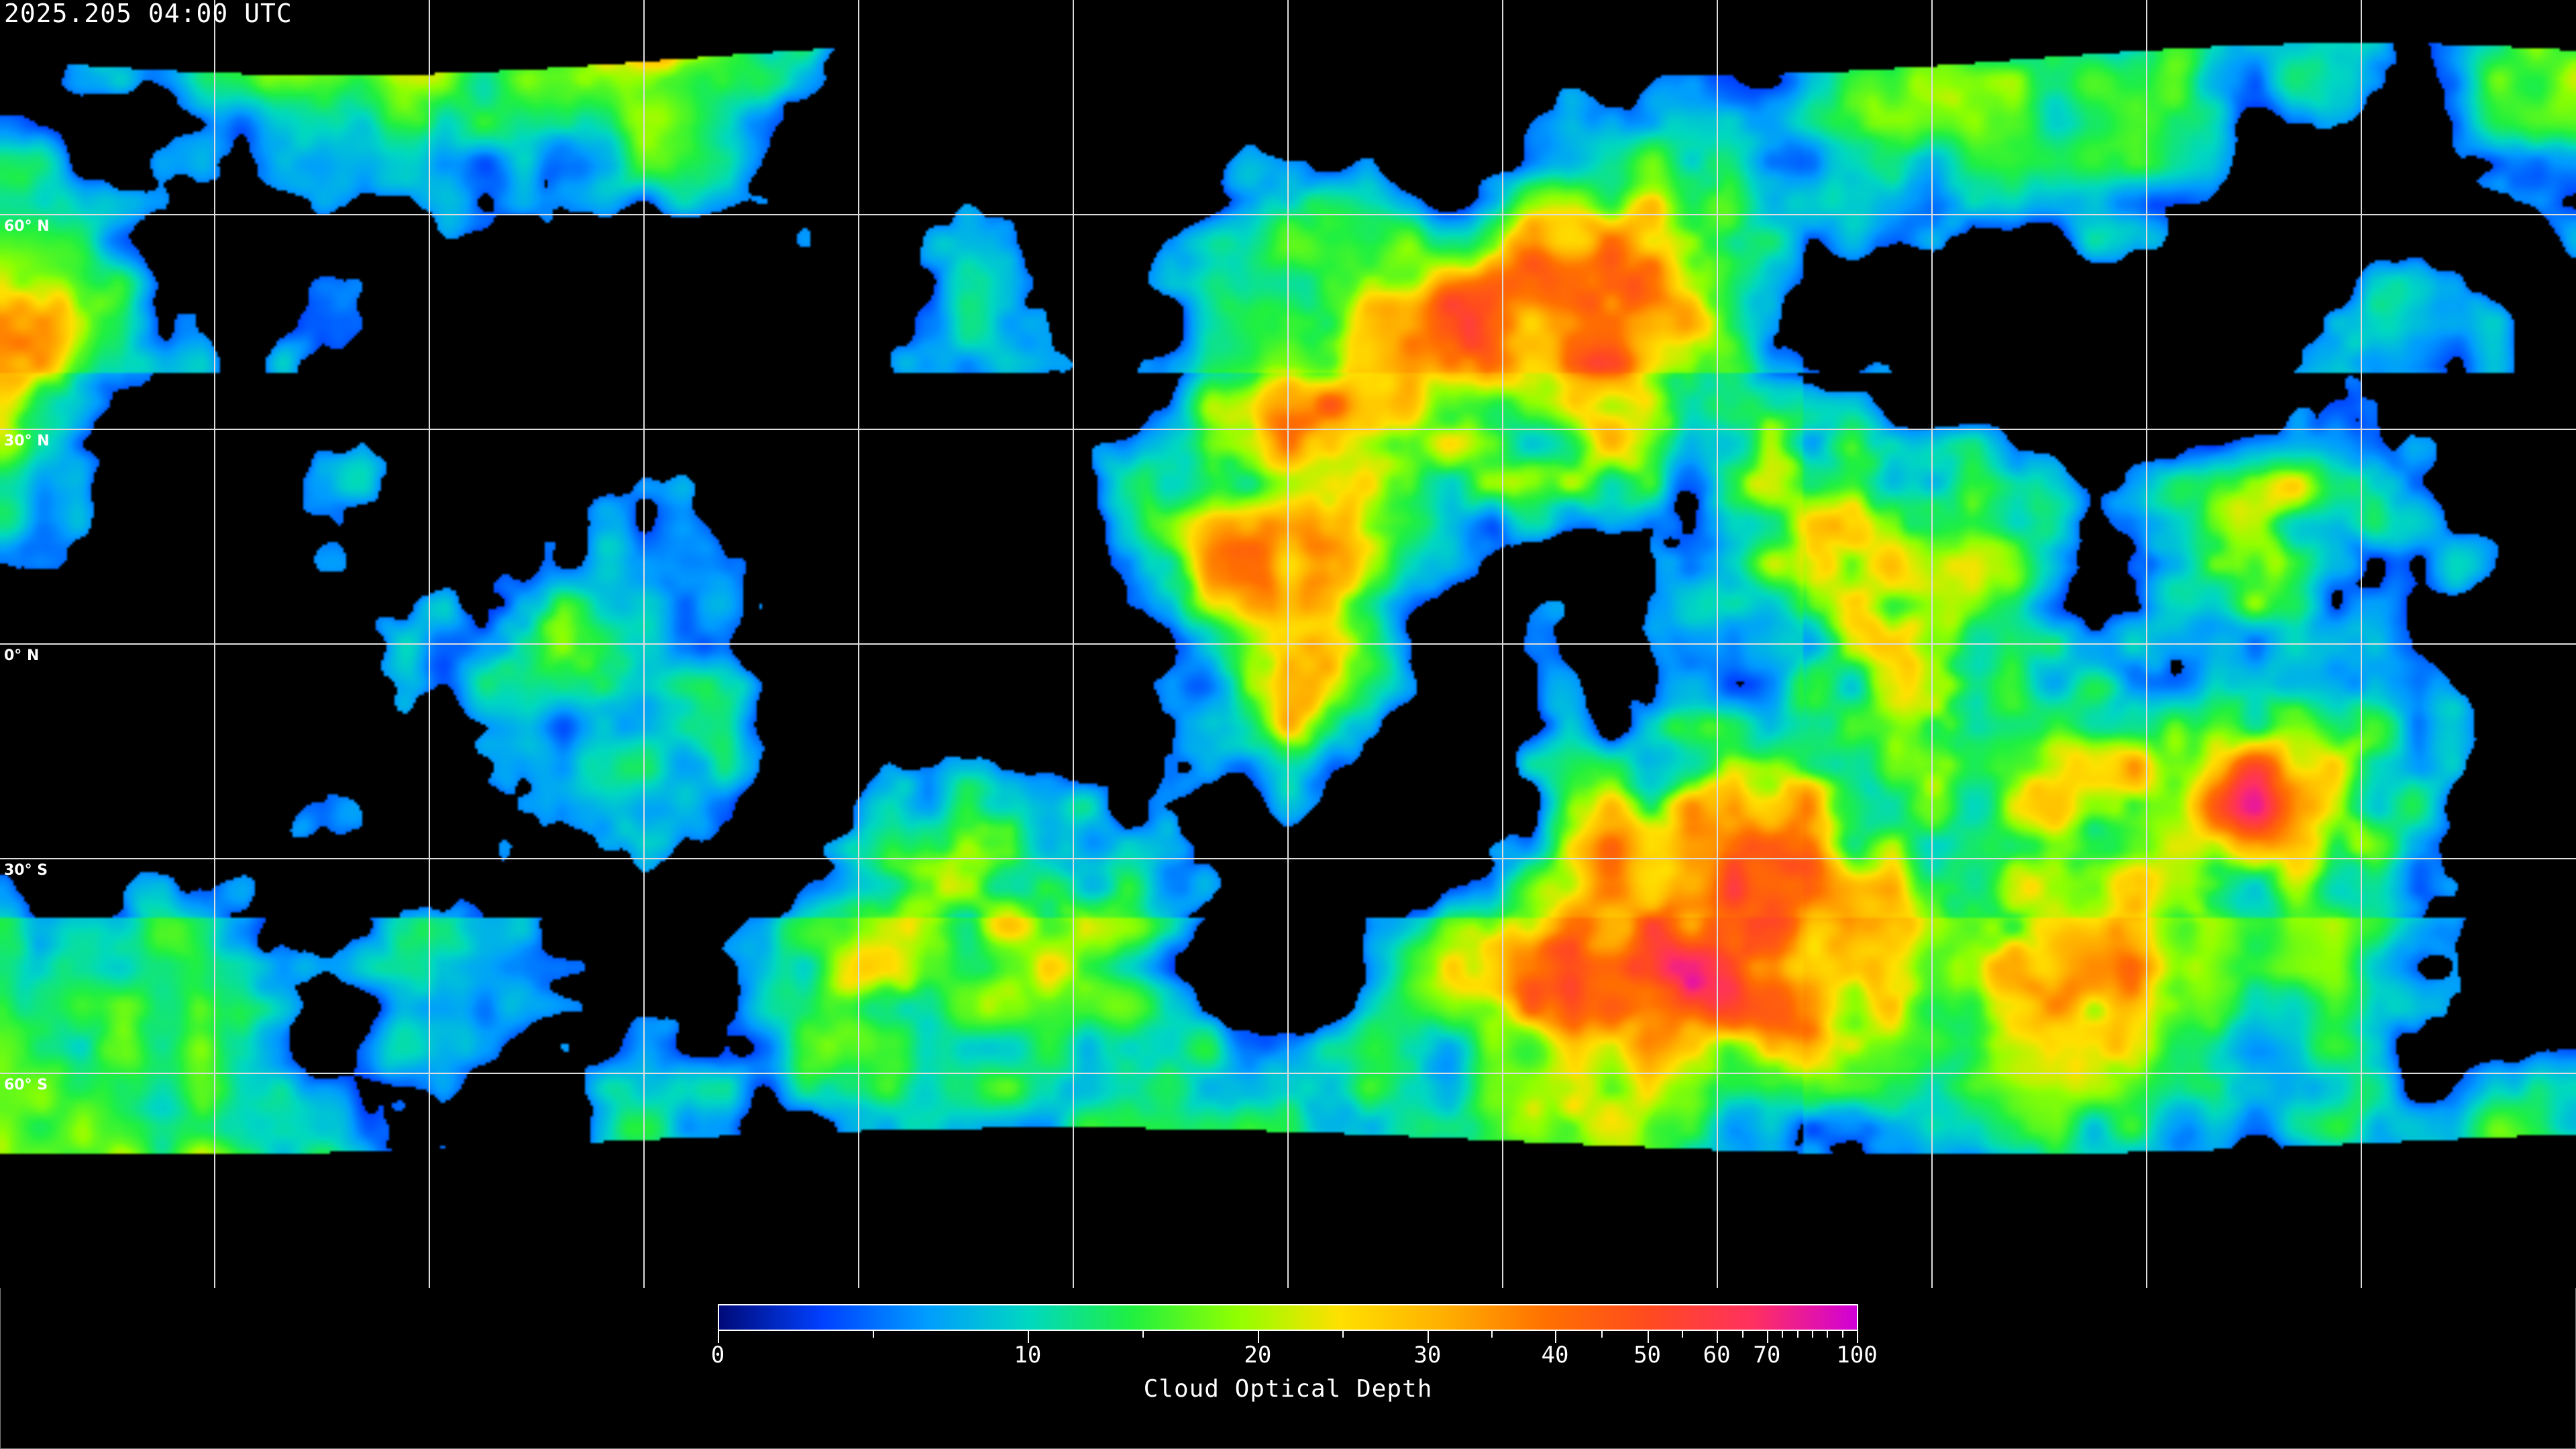 This screenshot has height=1449, width=2576. I want to click on timestamp: 2025.205 04:00 UTC, so click(148, 14).